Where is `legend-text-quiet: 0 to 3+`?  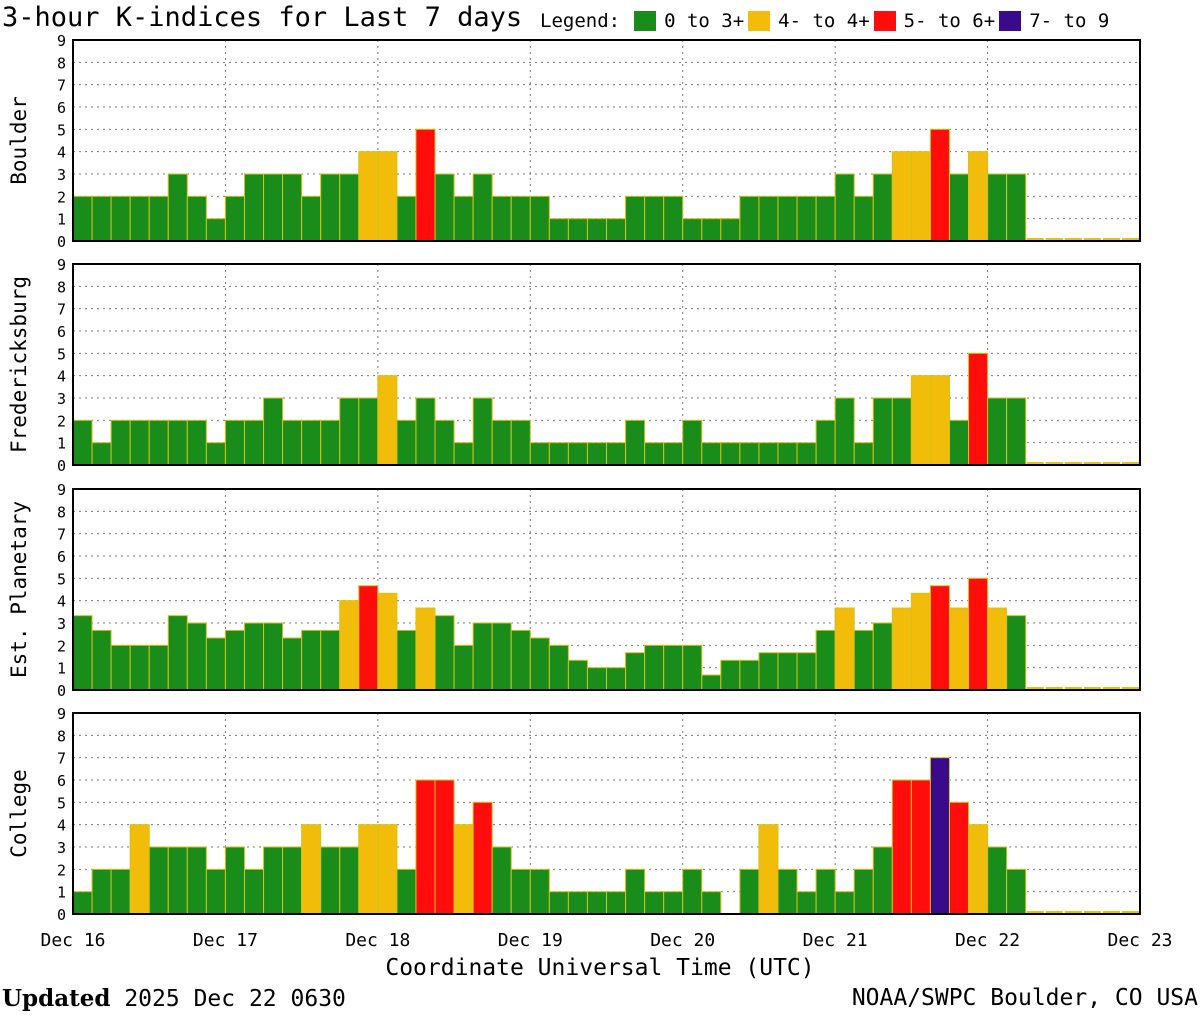 legend-text-quiet: 0 to 3+ is located at coordinates (704, 21).